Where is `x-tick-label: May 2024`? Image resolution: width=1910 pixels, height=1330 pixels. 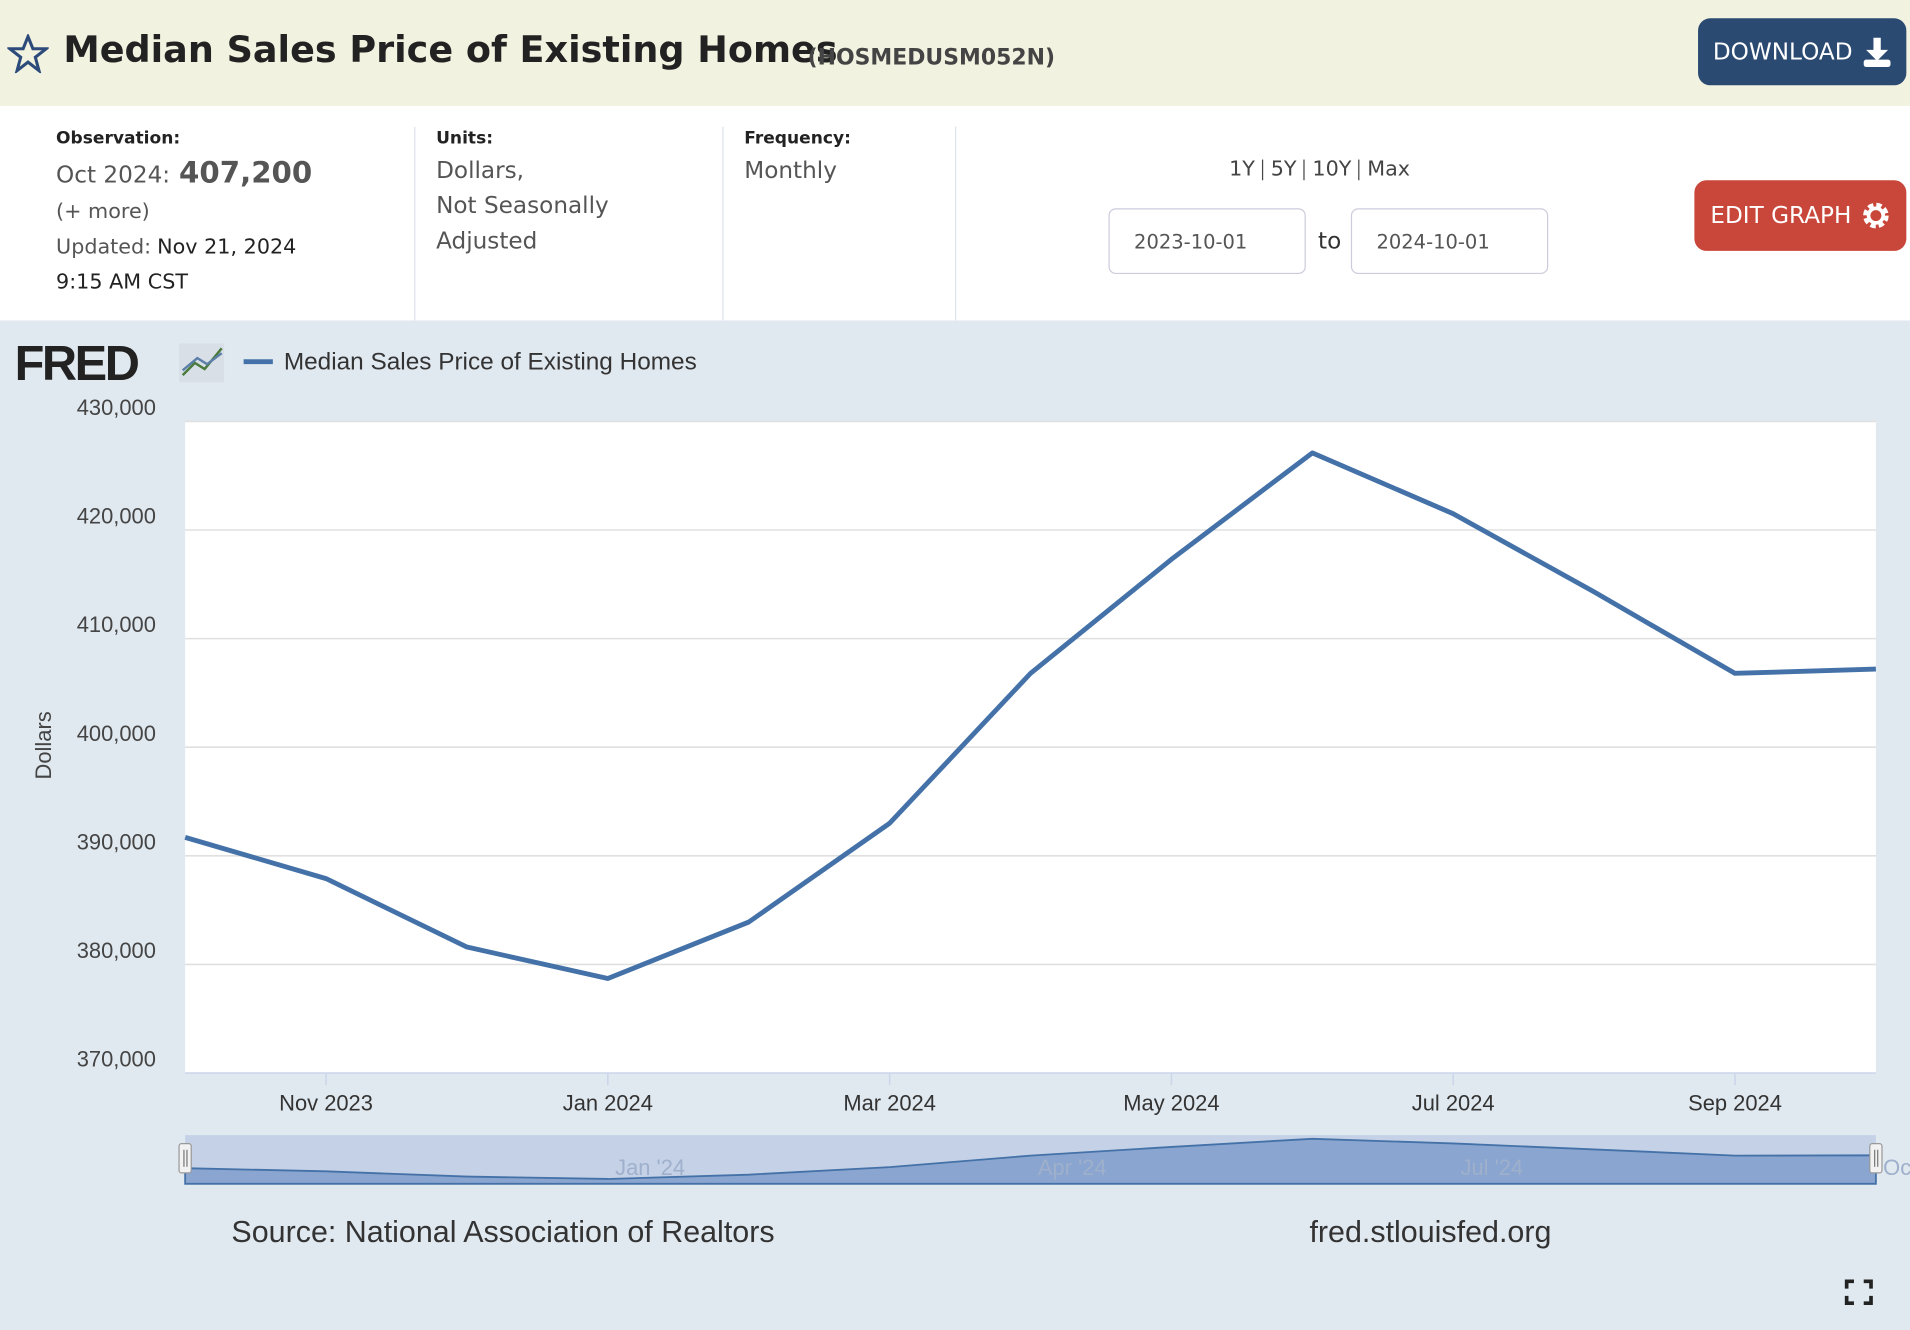 x-tick-label: May 2024 is located at coordinates (1171, 1102).